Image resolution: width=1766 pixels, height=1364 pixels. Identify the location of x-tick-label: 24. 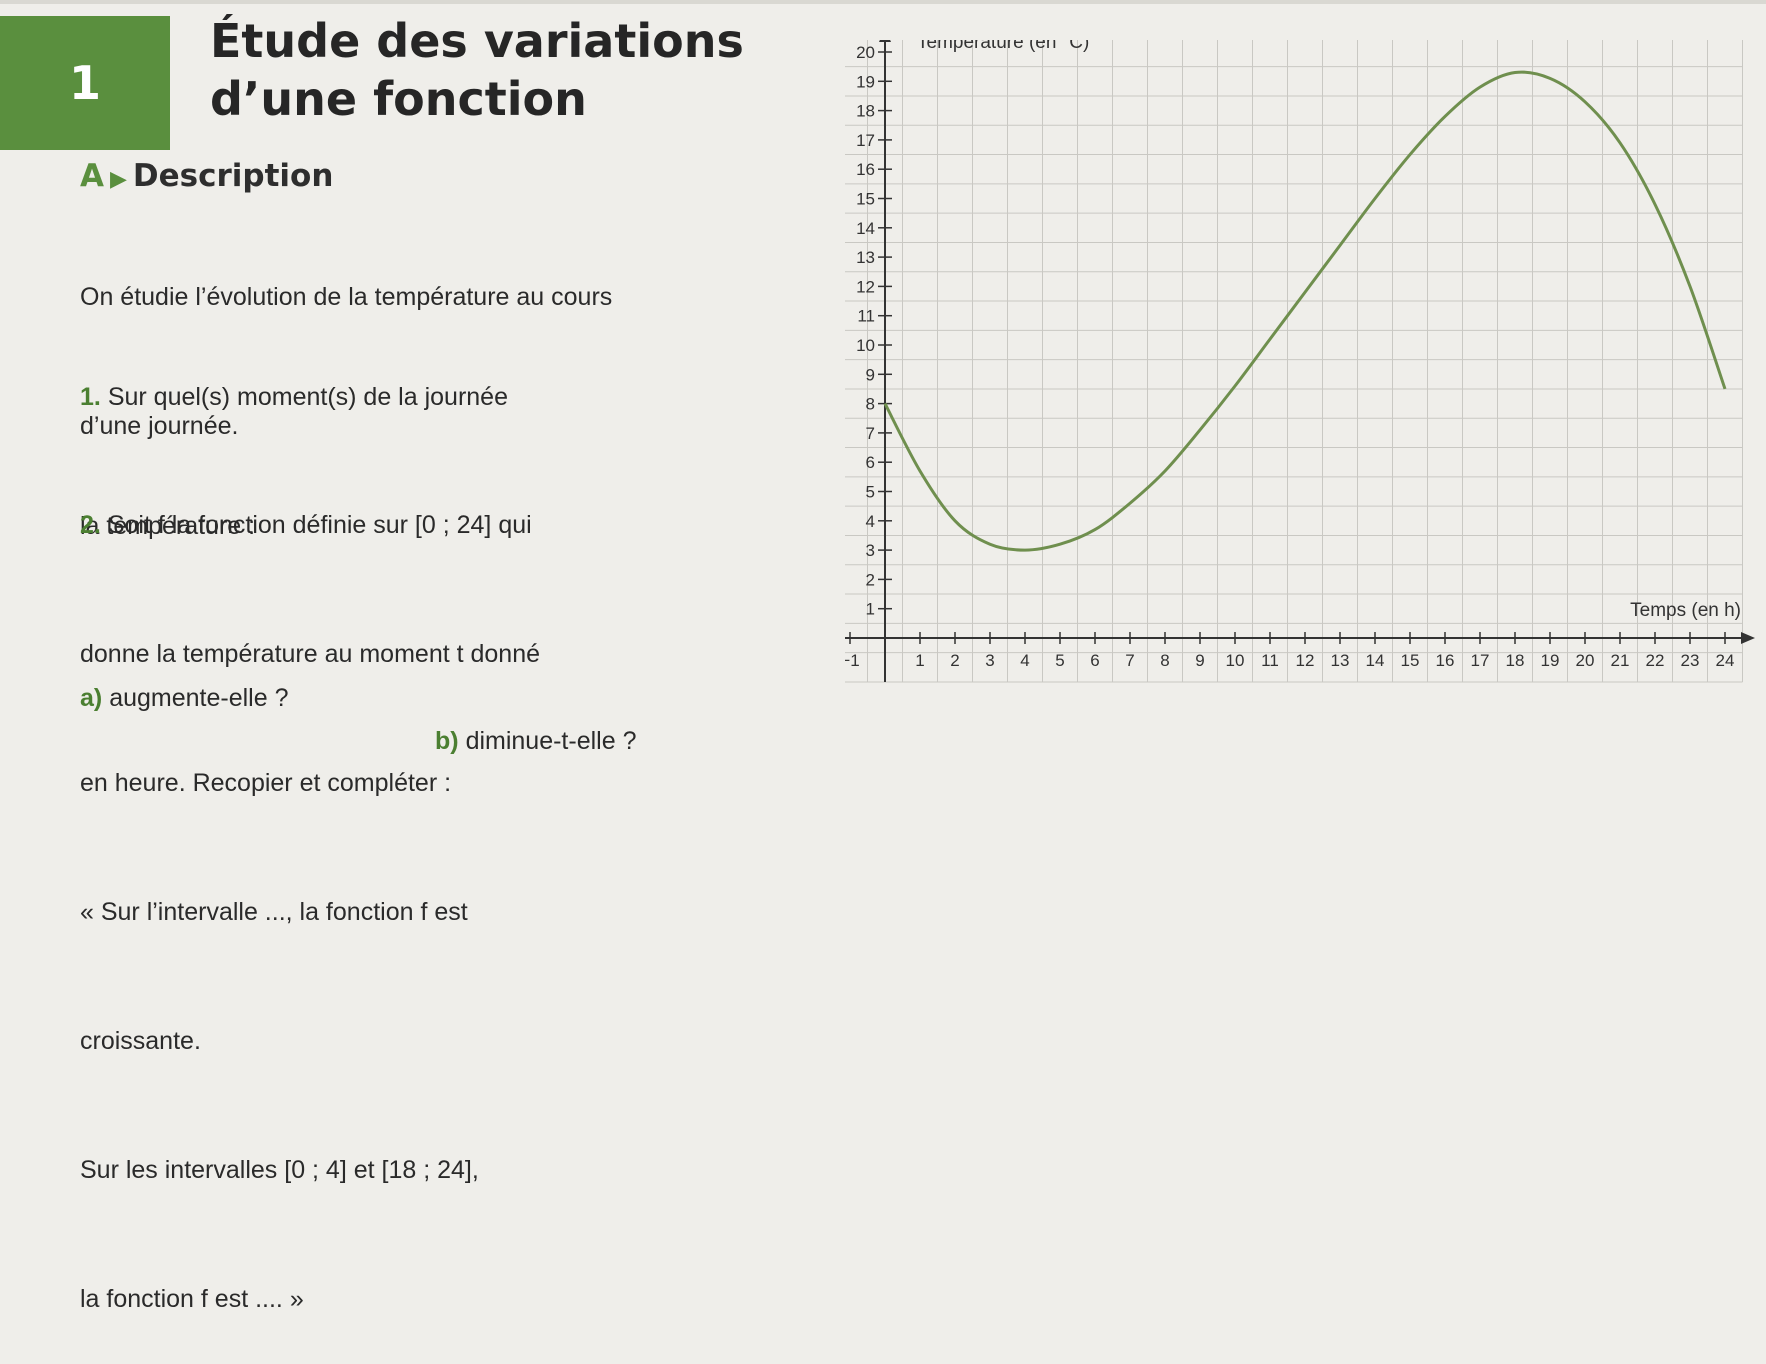
(1725, 660).